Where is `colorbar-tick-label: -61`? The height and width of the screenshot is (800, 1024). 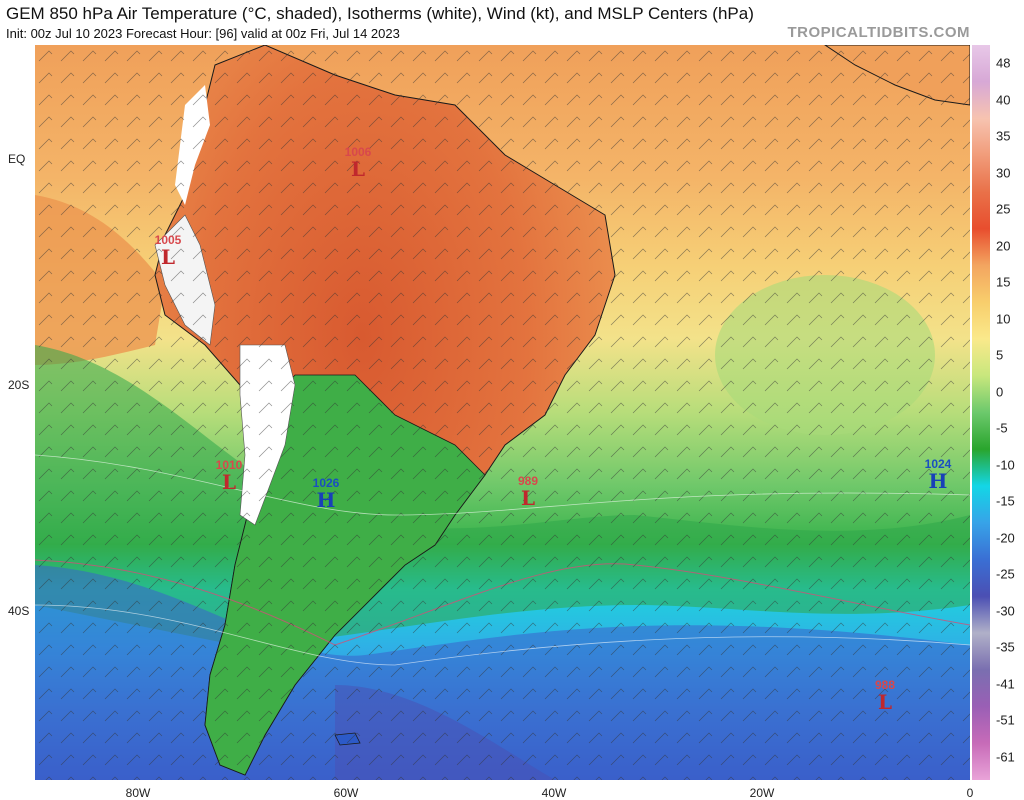 colorbar-tick-label: -61 is located at coordinates (1005, 756).